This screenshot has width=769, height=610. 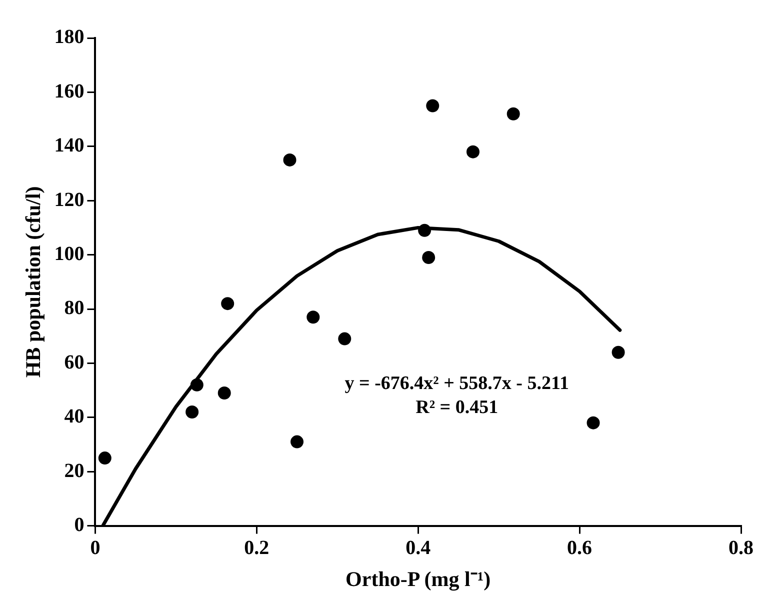 What do you see at coordinates (69, 145) in the screenshot?
I see `y-tick-label: 140` at bounding box center [69, 145].